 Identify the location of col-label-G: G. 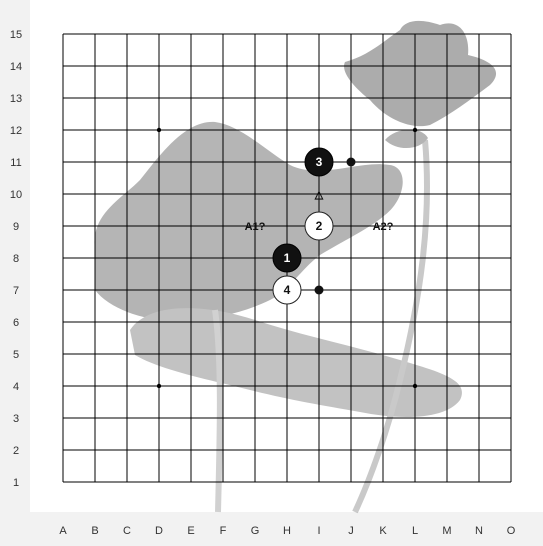
(255, 531).